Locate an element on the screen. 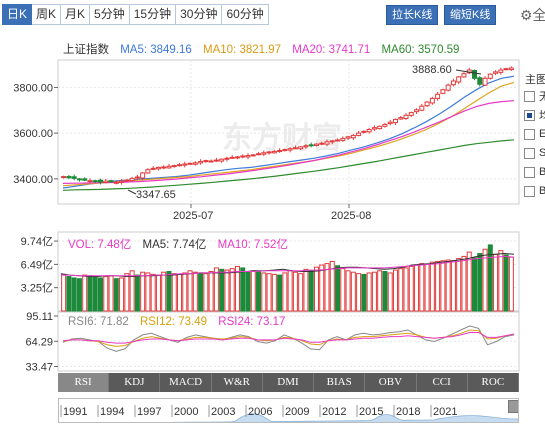 The height and width of the screenshot is (425, 545). main-option-4: BOLL is located at coordinates (534, 172).